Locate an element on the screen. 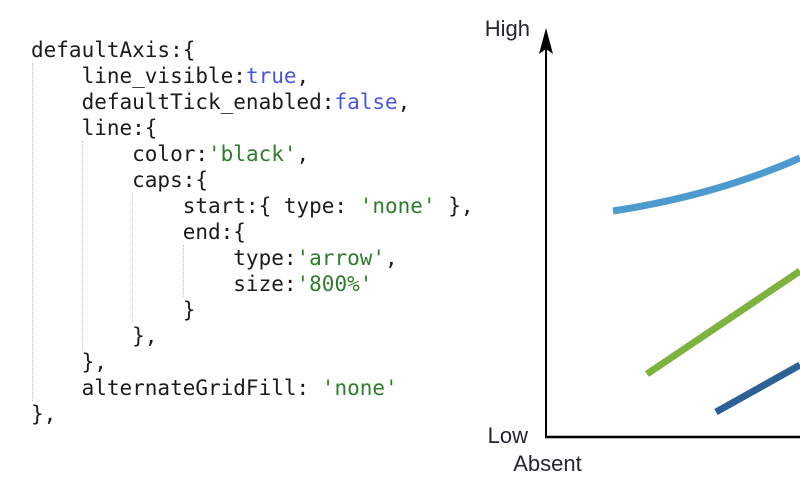  series-middle-line is located at coordinates (722, 322).